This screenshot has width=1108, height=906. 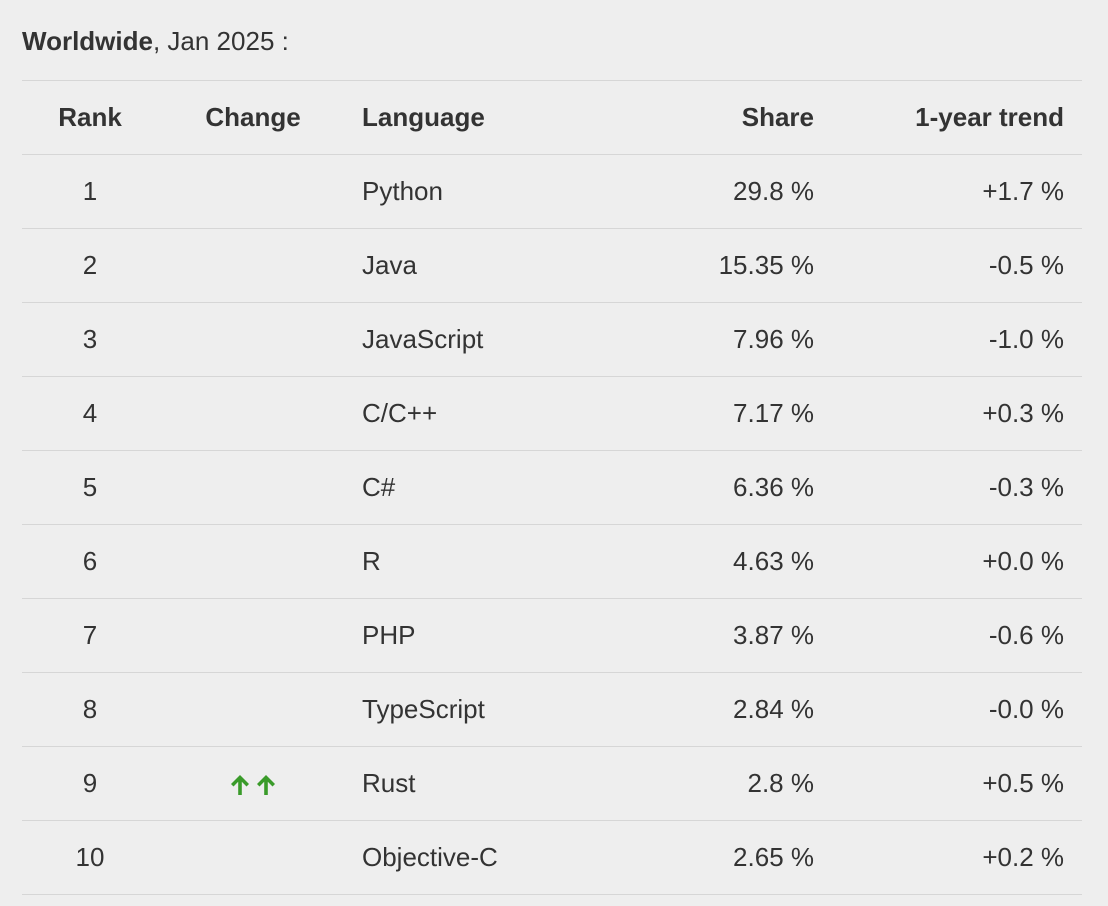 What do you see at coordinates (500, 265) in the screenshot?
I see `language-cell: Java` at bounding box center [500, 265].